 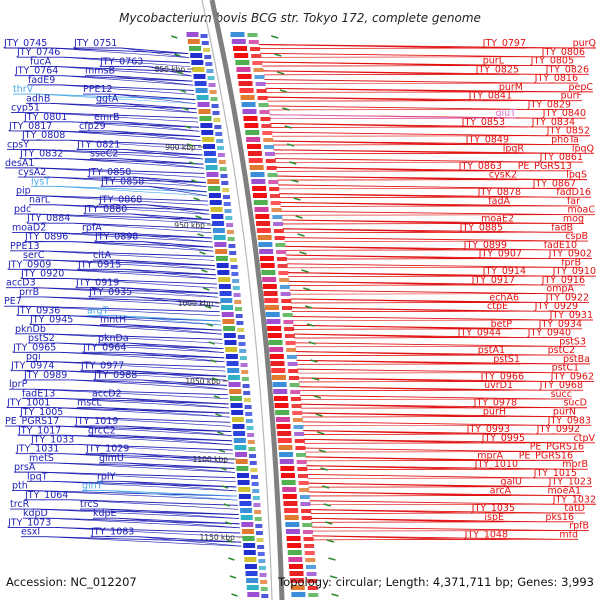 I want to click on gene-label: purH, so click(x=494, y=412).